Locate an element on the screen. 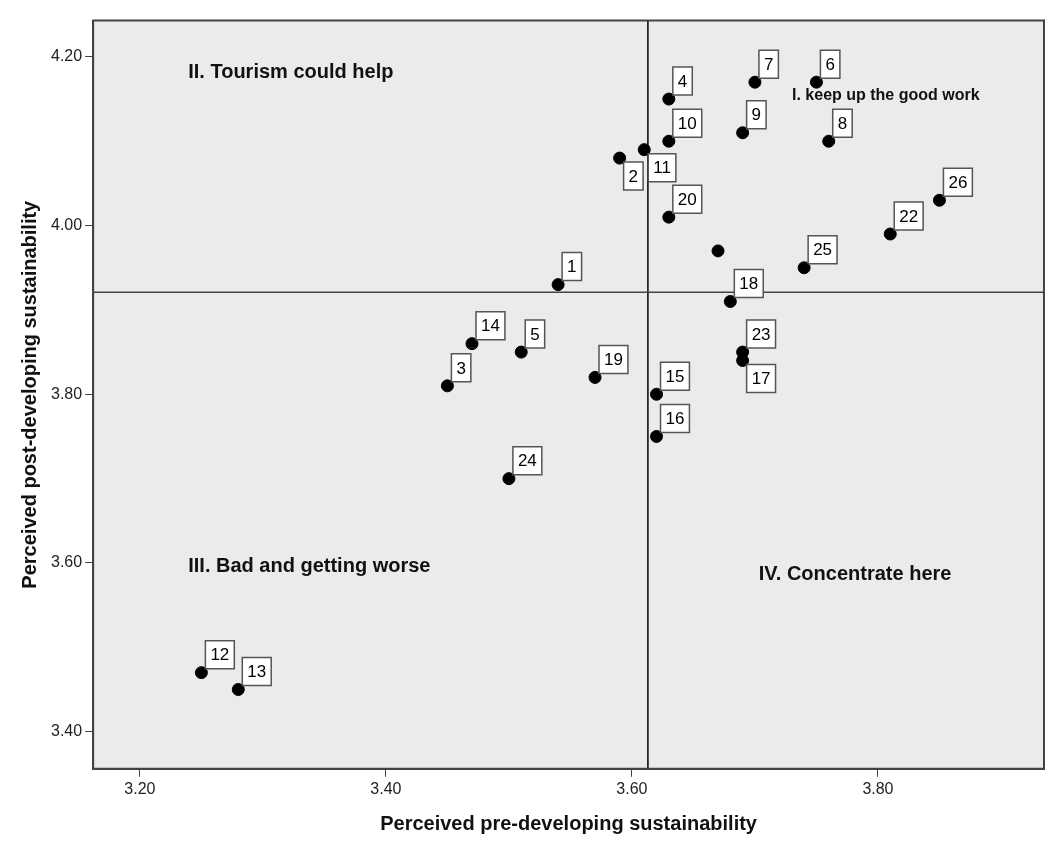  series-label: 8 is located at coordinates (842, 123).